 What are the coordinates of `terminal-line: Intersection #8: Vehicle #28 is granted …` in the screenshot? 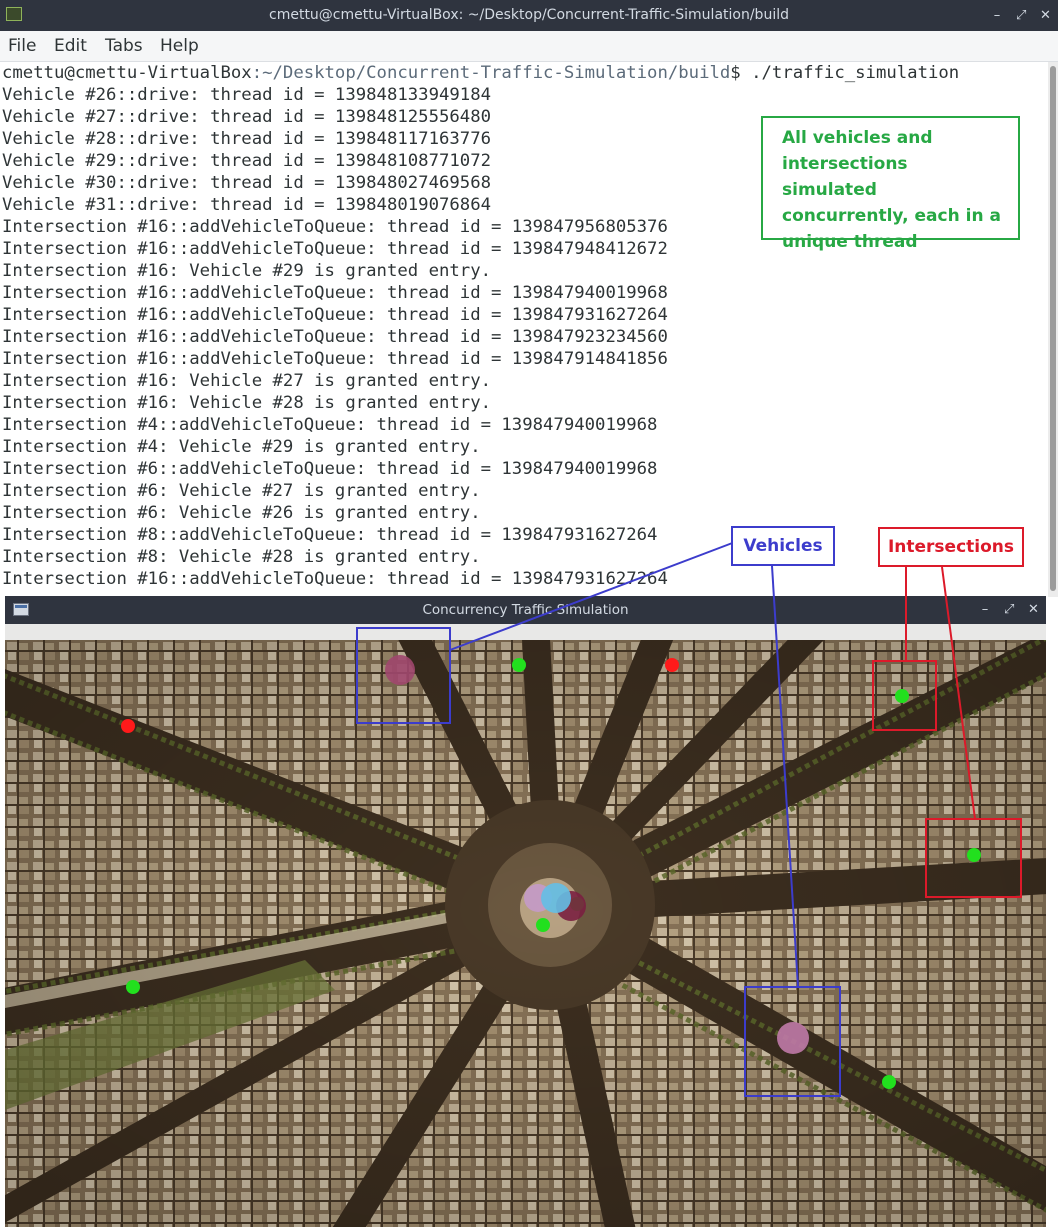 It's located at (241, 557).